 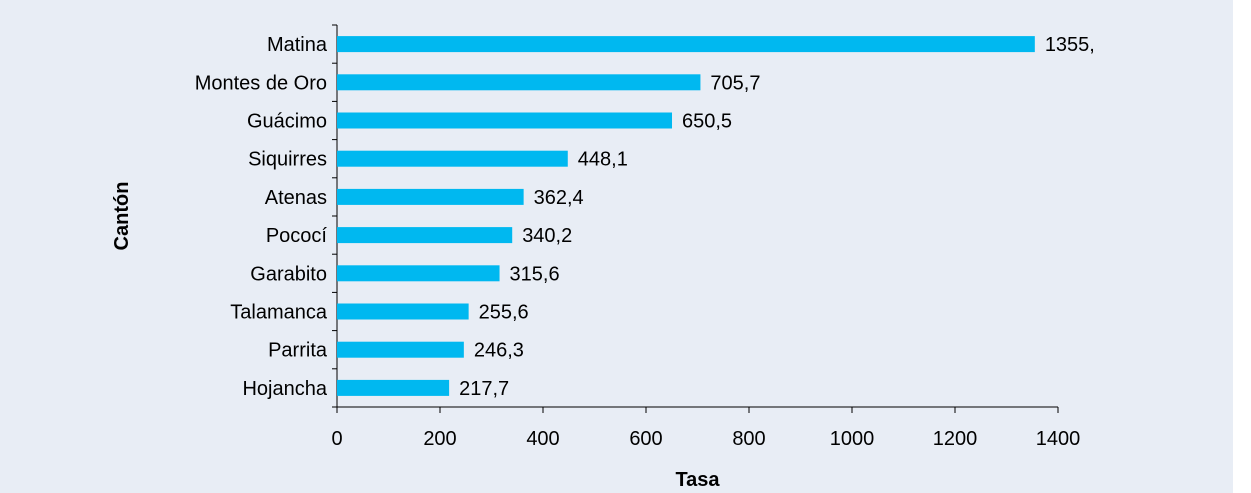 I want to click on data-label: 650,5, so click(x=707, y=122).